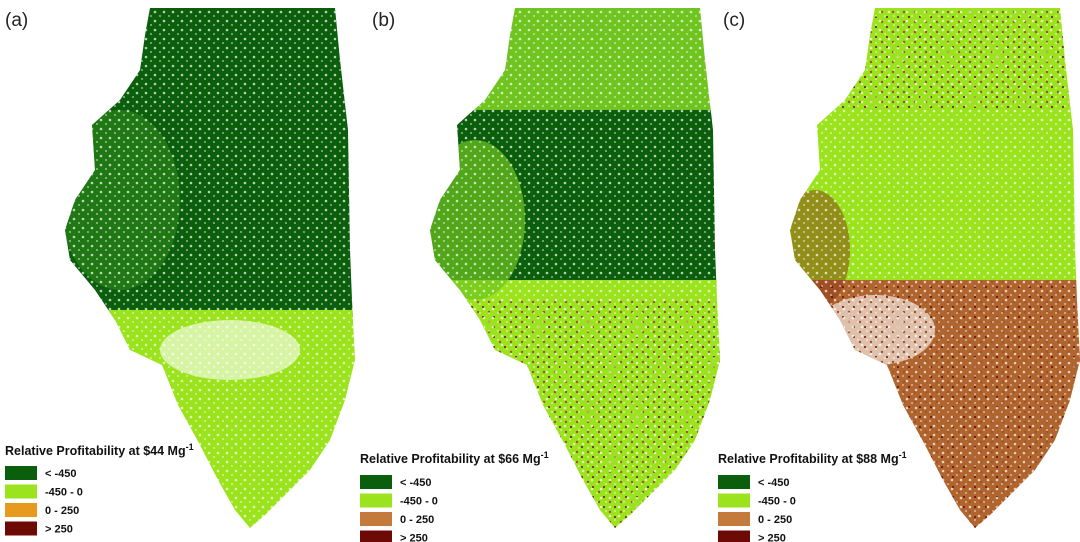 The width and height of the screenshot is (1080, 542). Describe the element at coordinates (16, 20) in the screenshot. I see `panel-label: (a)` at that location.